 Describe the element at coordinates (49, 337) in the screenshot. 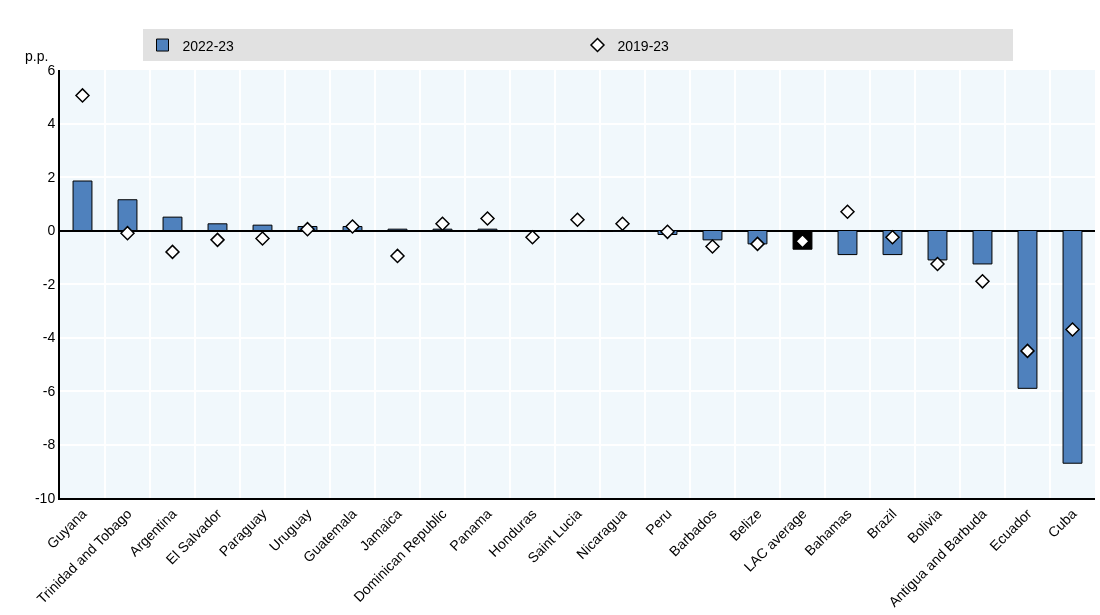

I see `y-tick-label: -4` at that location.